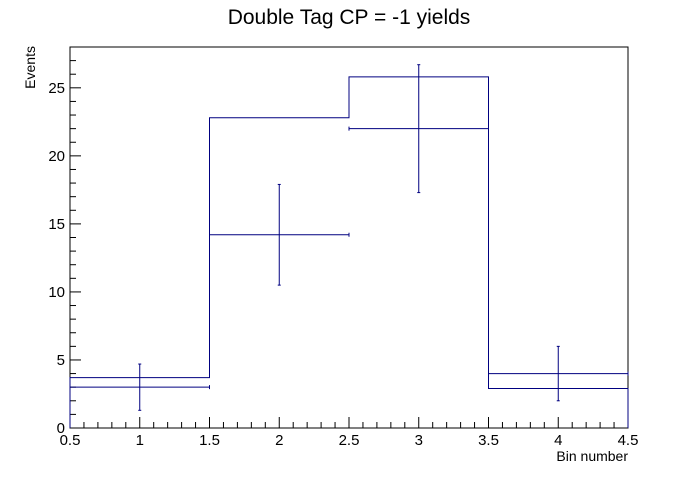 The height and width of the screenshot is (481, 698). What do you see at coordinates (56, 88) in the screenshot?
I see `y-tick-label: 25` at bounding box center [56, 88].